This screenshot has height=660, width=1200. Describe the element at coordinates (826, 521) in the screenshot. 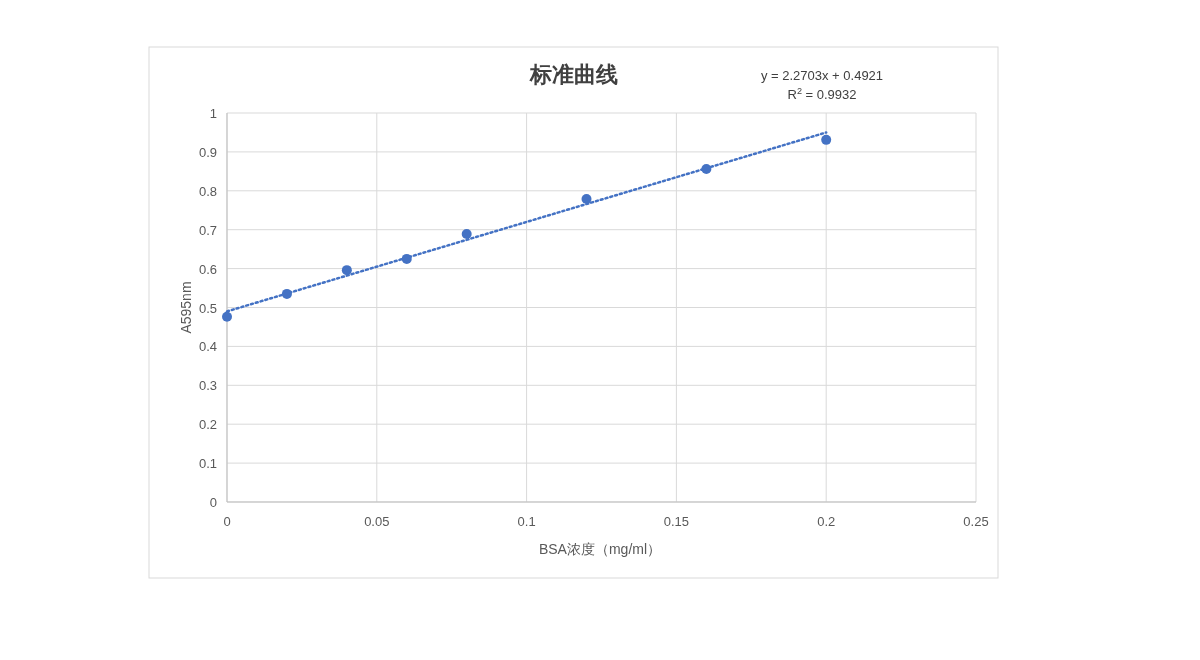

I see `x-tick-label: 0.2` at that location.